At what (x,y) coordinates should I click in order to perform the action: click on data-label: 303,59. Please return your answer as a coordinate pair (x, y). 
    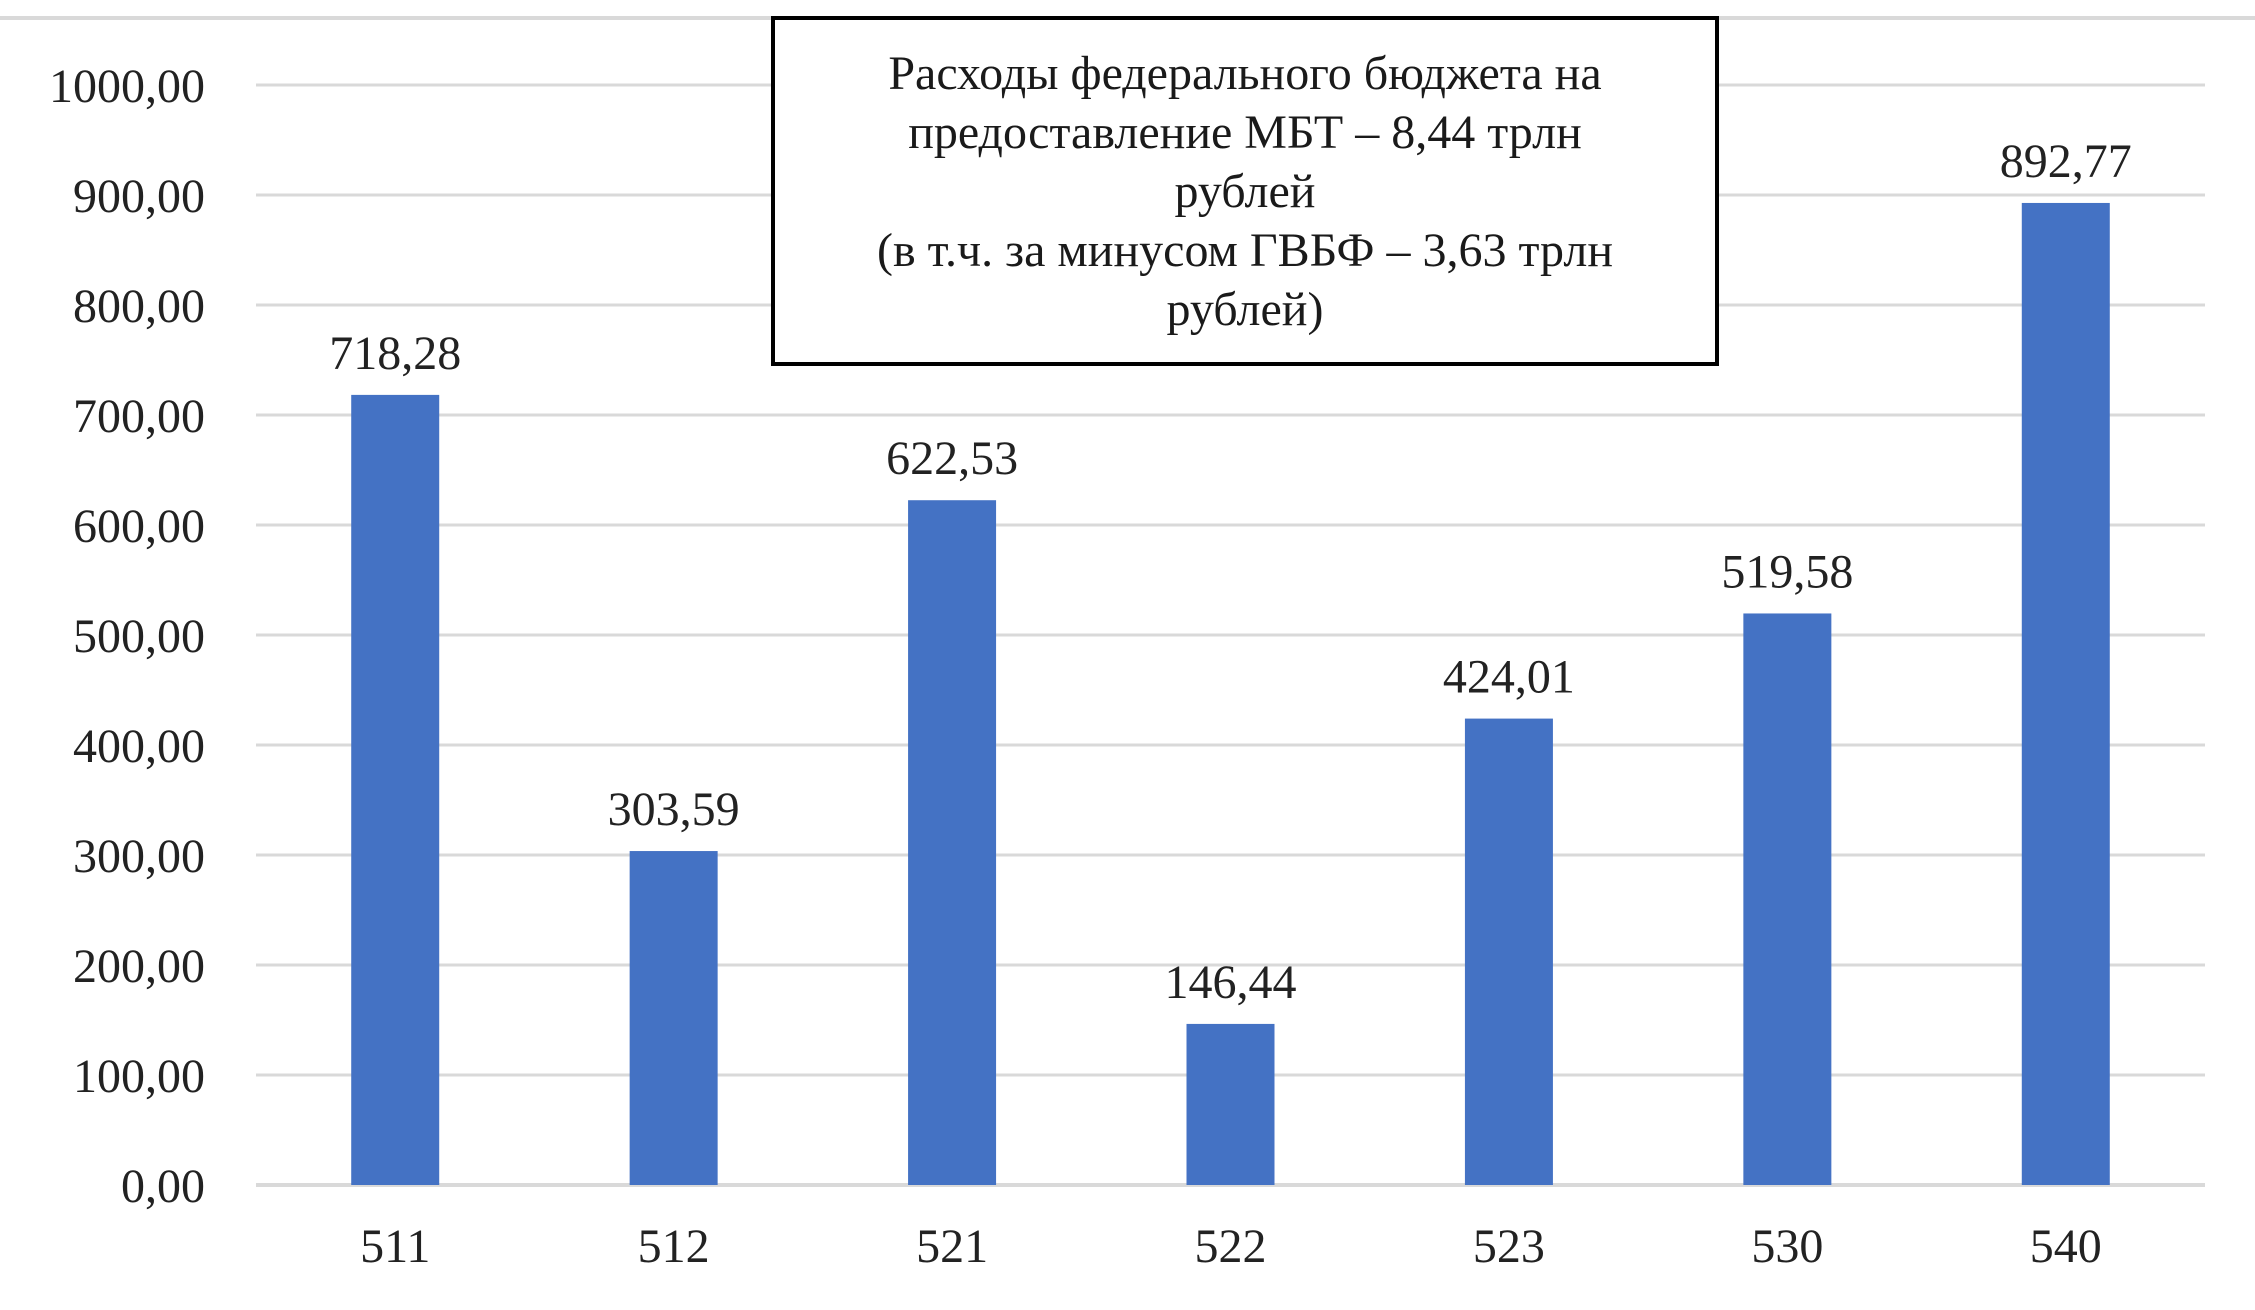
    Looking at the image, I should click on (674, 809).